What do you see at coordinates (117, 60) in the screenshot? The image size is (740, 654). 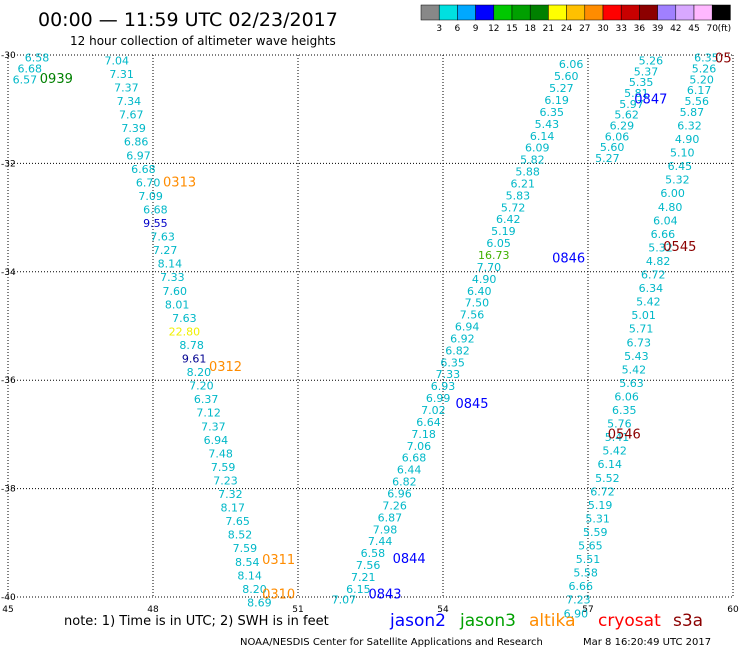 I see `data-point: 7.04` at bounding box center [117, 60].